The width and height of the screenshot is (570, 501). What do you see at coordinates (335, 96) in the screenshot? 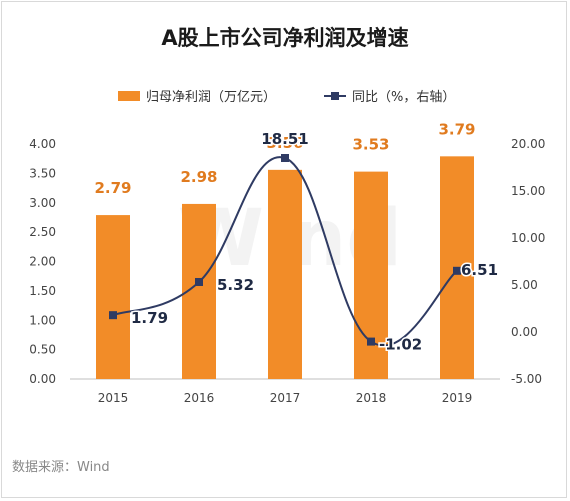
I see `legend-swatch-line` at bounding box center [335, 96].